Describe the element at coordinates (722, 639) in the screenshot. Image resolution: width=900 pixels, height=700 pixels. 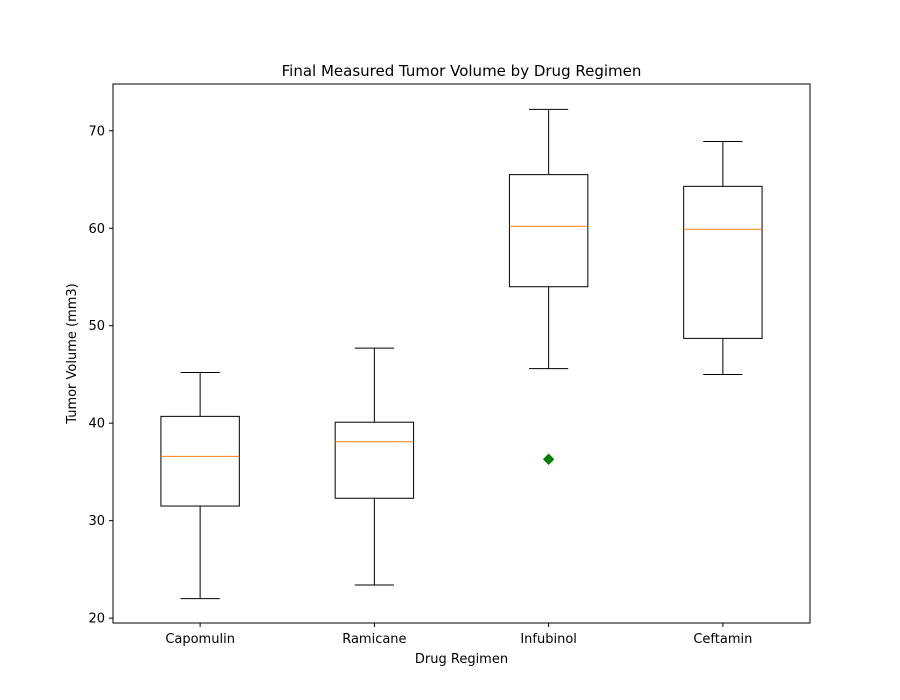
I see `x-tick-label: Ceftamin` at that location.